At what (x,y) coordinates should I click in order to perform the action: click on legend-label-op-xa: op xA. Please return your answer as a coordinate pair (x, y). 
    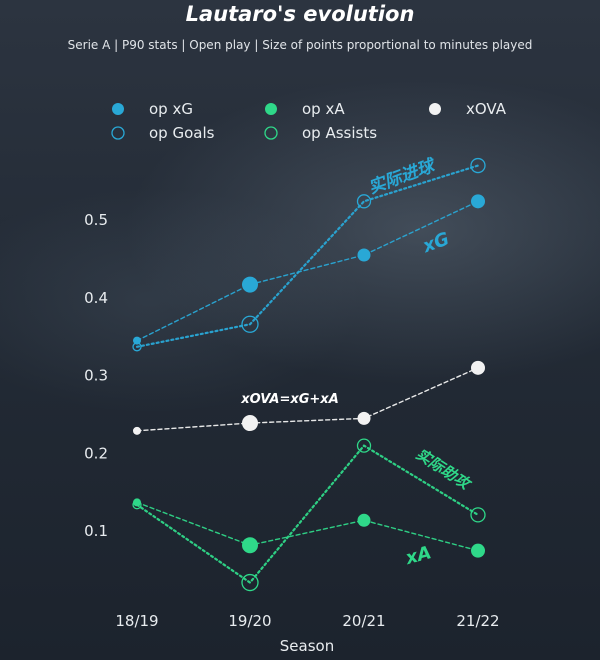
    Looking at the image, I should click on (323, 109).